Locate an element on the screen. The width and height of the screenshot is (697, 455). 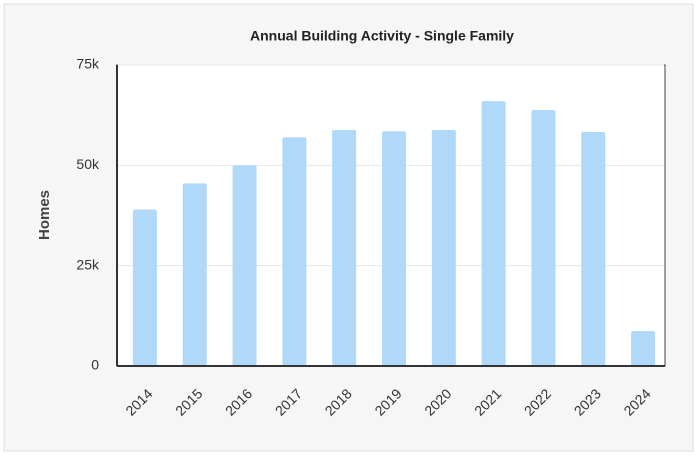
y-tick-label: 75k is located at coordinates (88, 64).